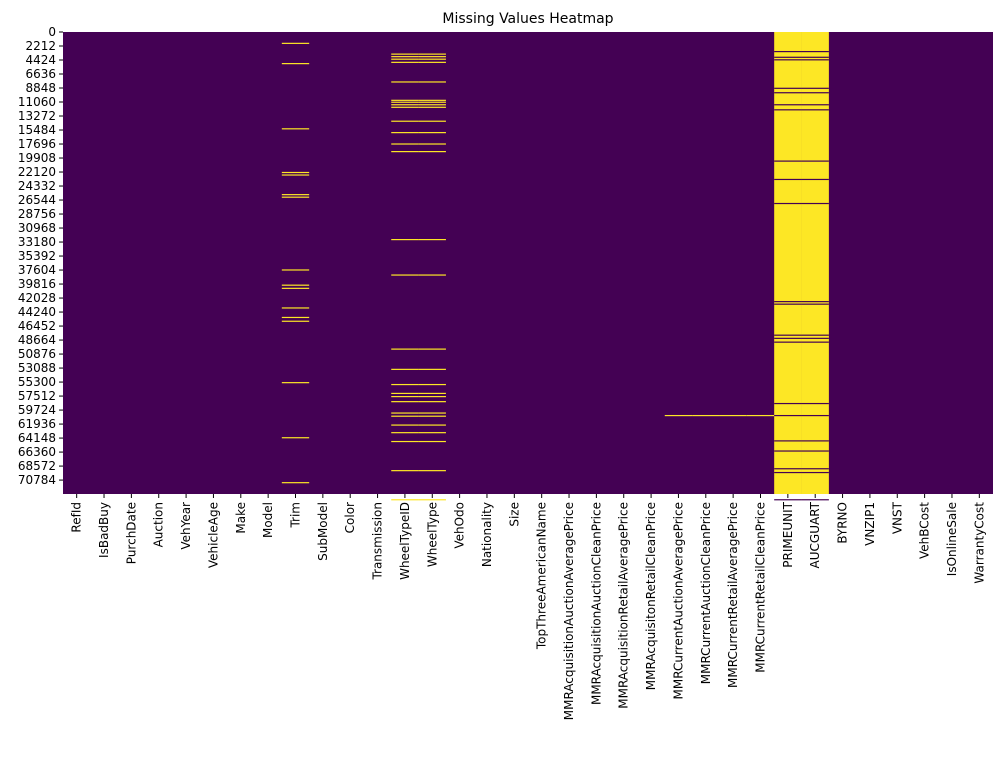 The image size is (1003, 766). What do you see at coordinates (37, 438) in the screenshot?
I see `y-tick-label: 64148` at bounding box center [37, 438].